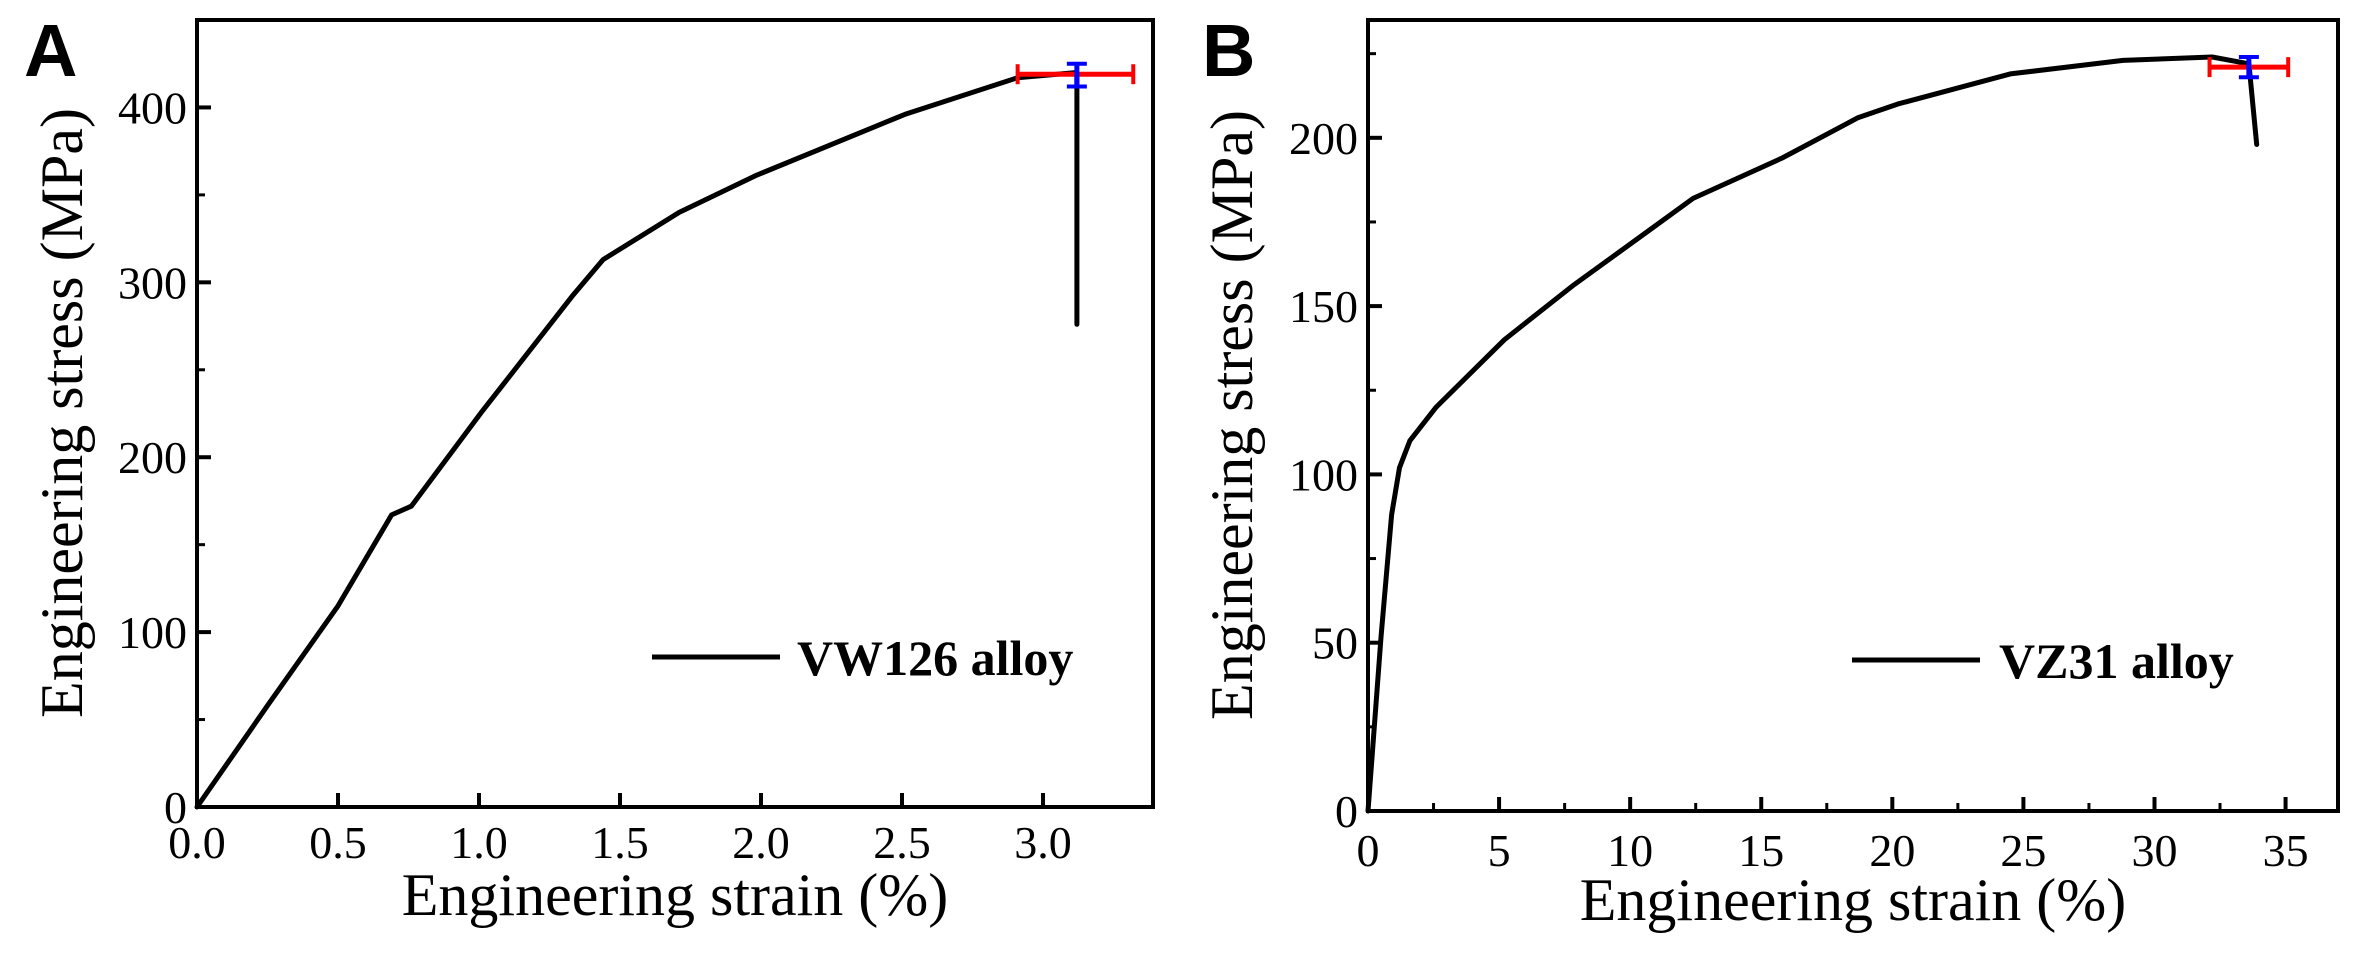 This screenshot has height=963, width=2362. What do you see at coordinates (1761, 850) in the screenshot?
I see `x-tick-label: 15` at bounding box center [1761, 850].